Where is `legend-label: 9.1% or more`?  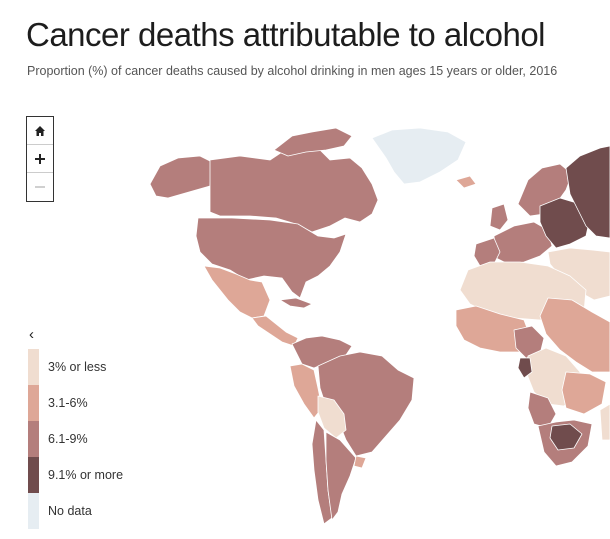 legend-label: 9.1% or more is located at coordinates (86, 475).